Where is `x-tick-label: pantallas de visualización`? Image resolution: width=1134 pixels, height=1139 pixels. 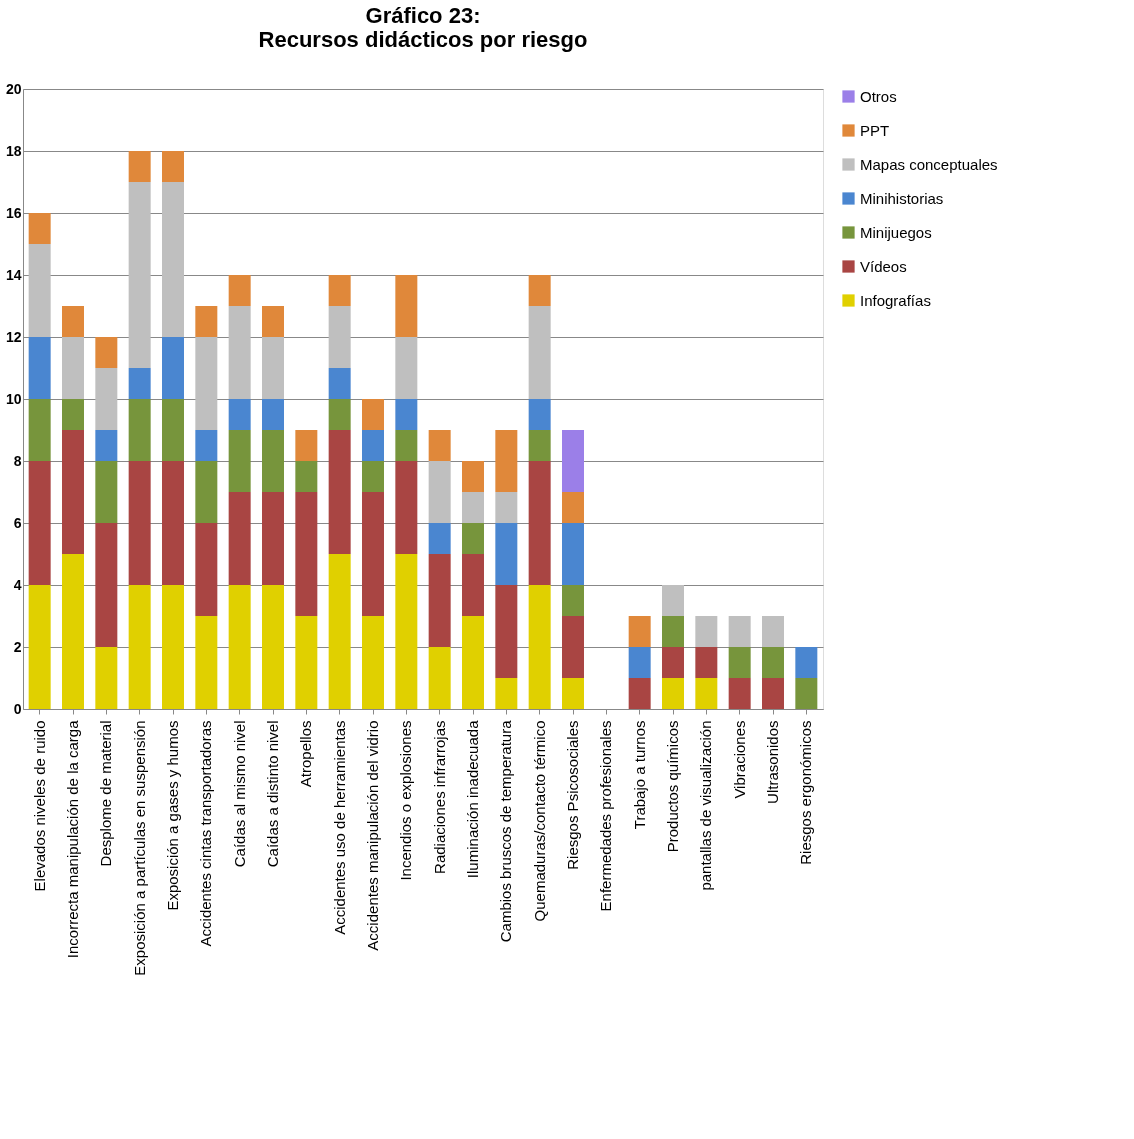 x-tick-label: pantallas de visualización is located at coordinates (706, 805).